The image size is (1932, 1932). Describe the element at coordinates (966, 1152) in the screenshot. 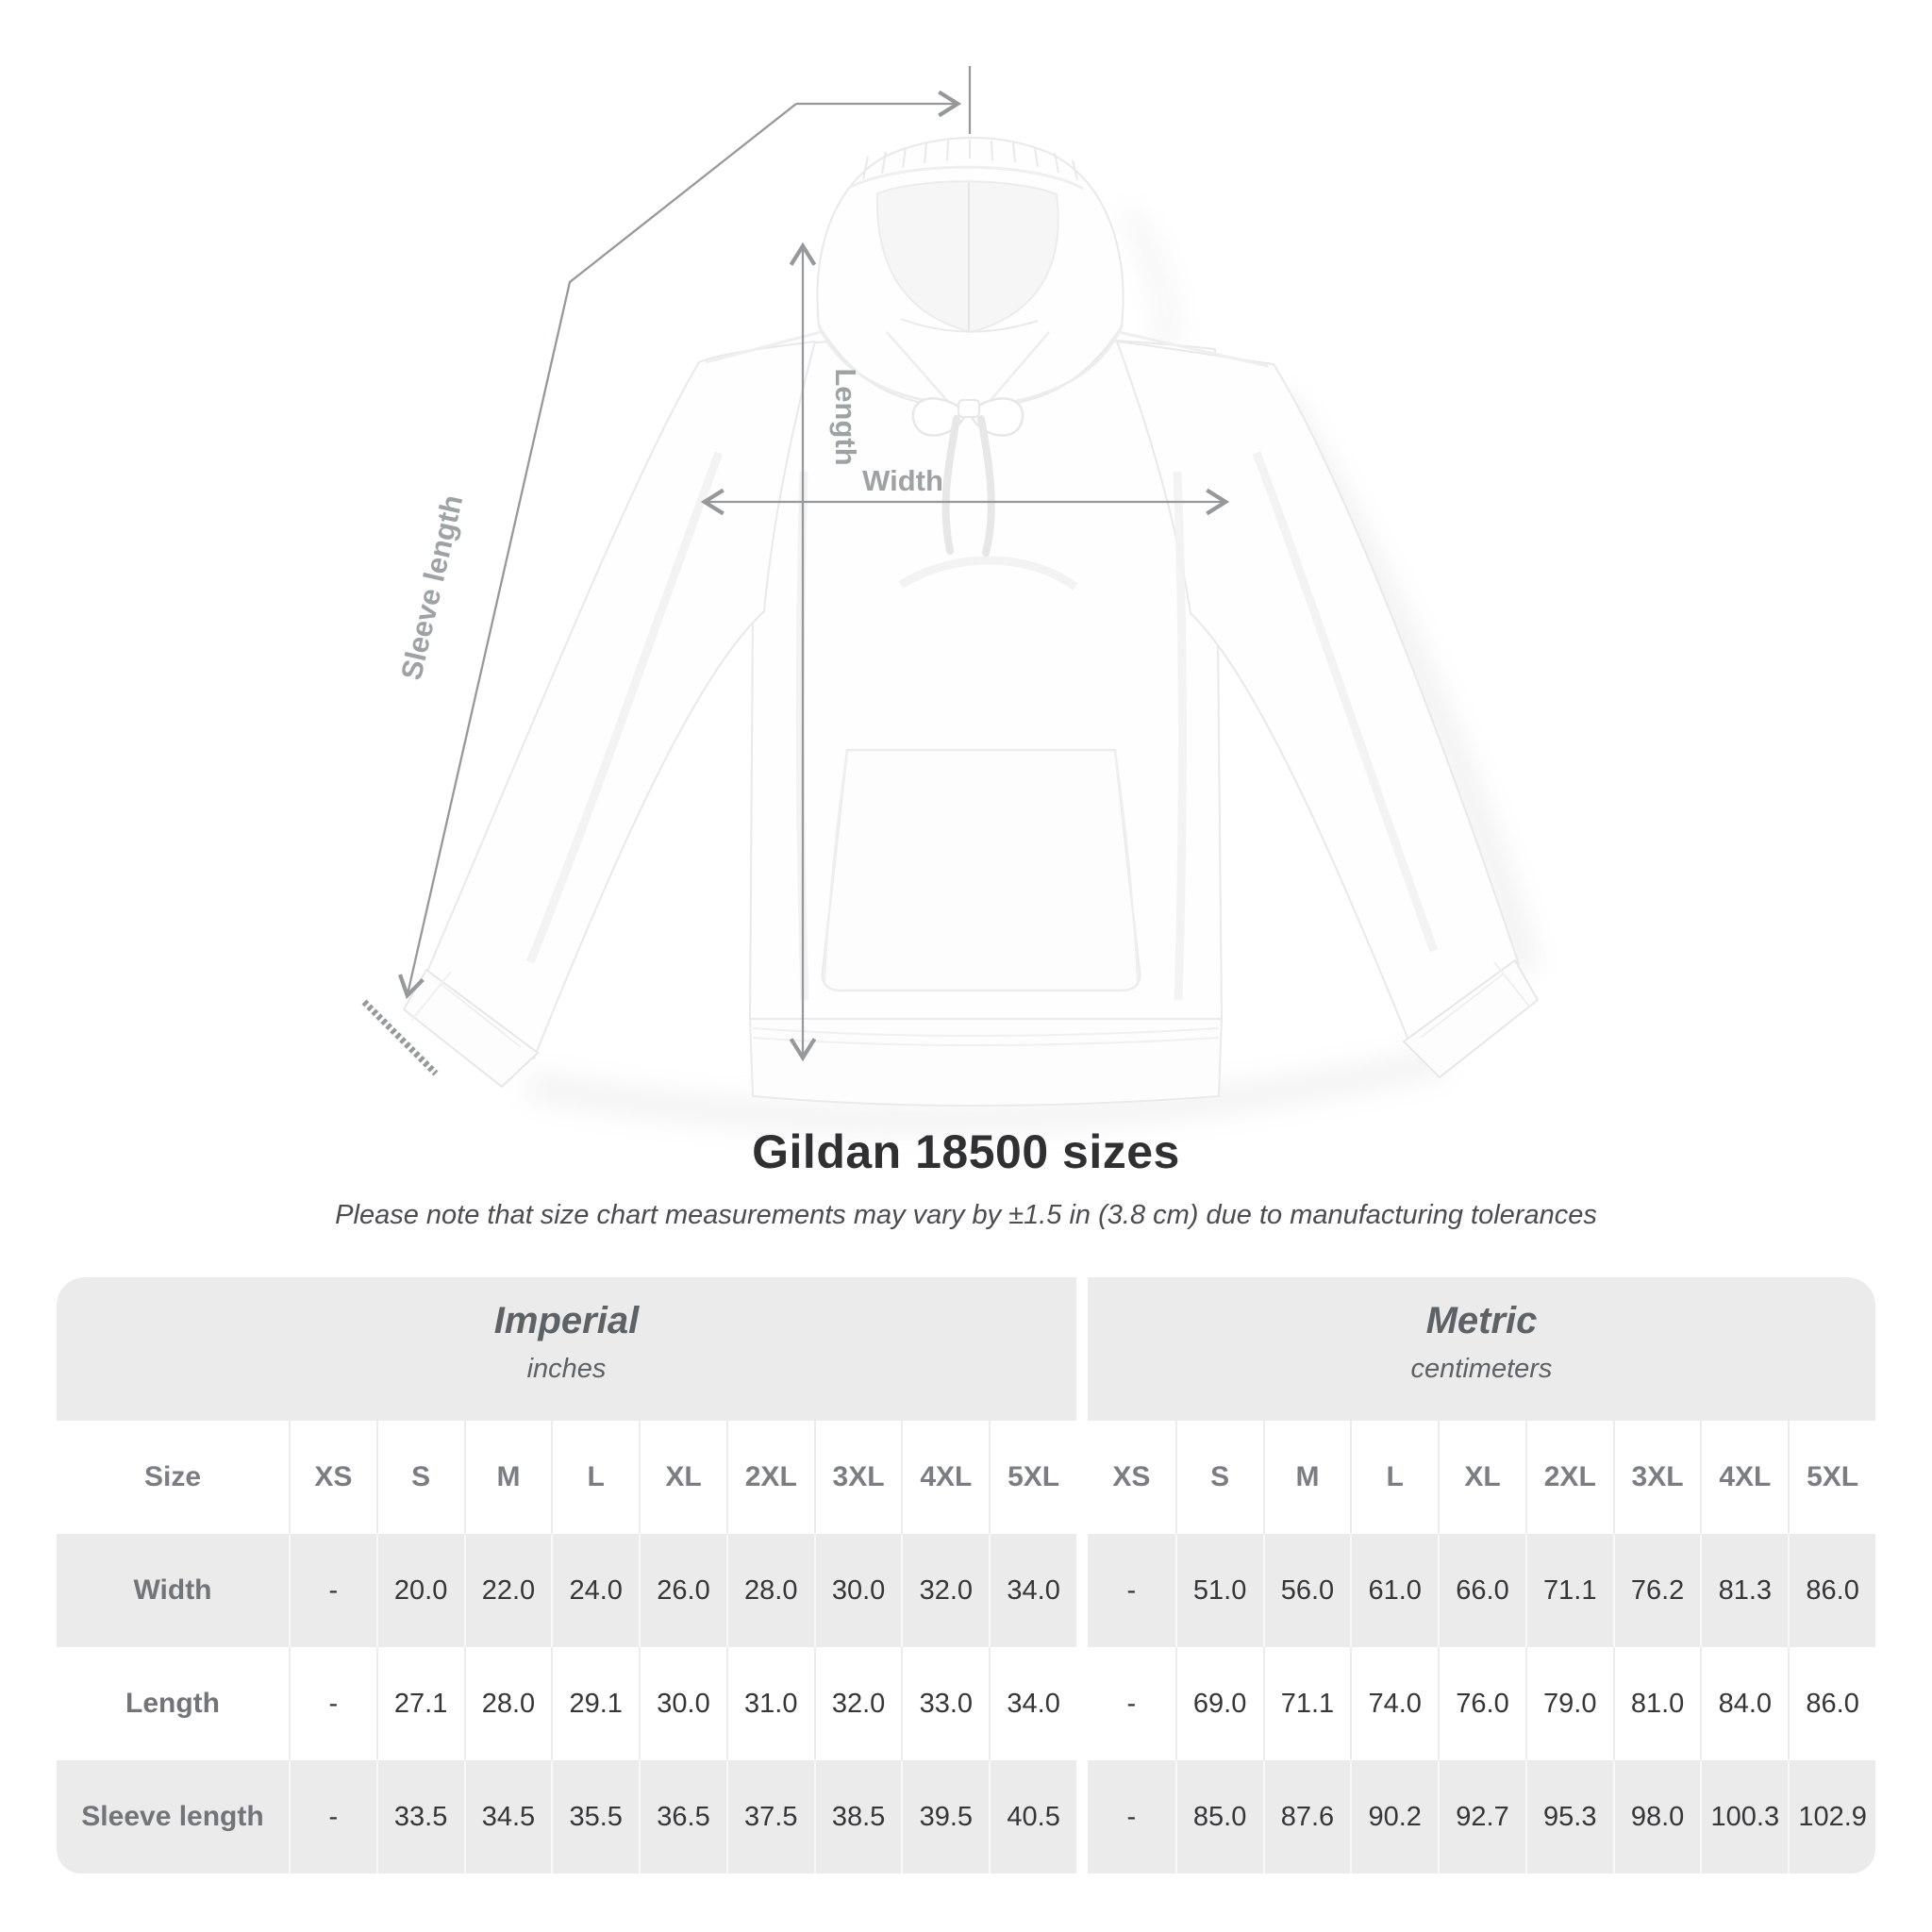

I see `page-title: Gildan 18500 sizes` at that location.